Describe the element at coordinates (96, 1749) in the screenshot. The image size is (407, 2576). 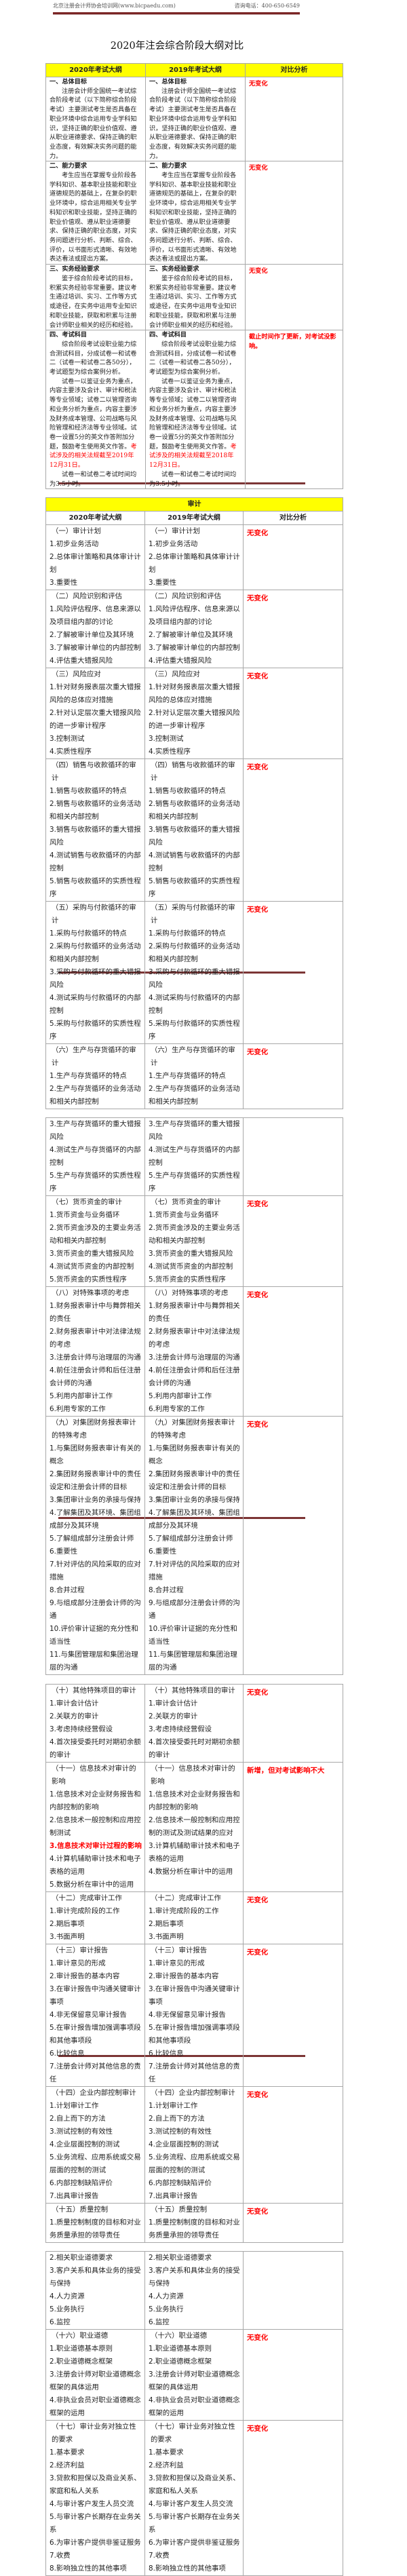
I see `list-item: 4.首次接受委托时对期初余额的审计` at that location.